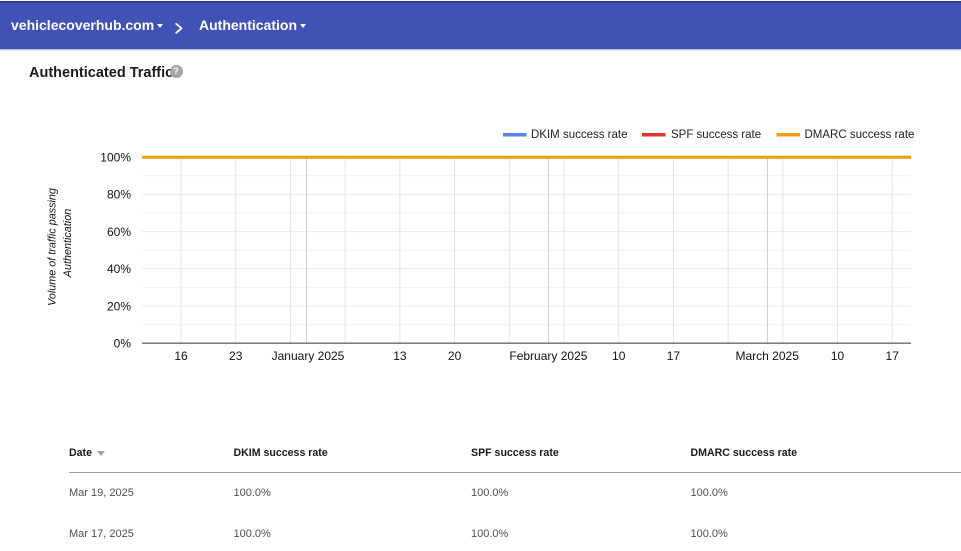  I want to click on svg-text: 100%, so click(115, 158).